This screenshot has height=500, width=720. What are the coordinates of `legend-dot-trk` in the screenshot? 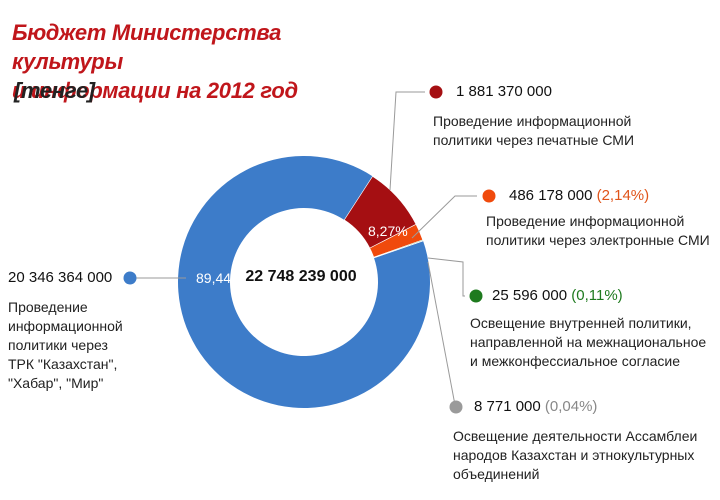 It's located at (130, 278).